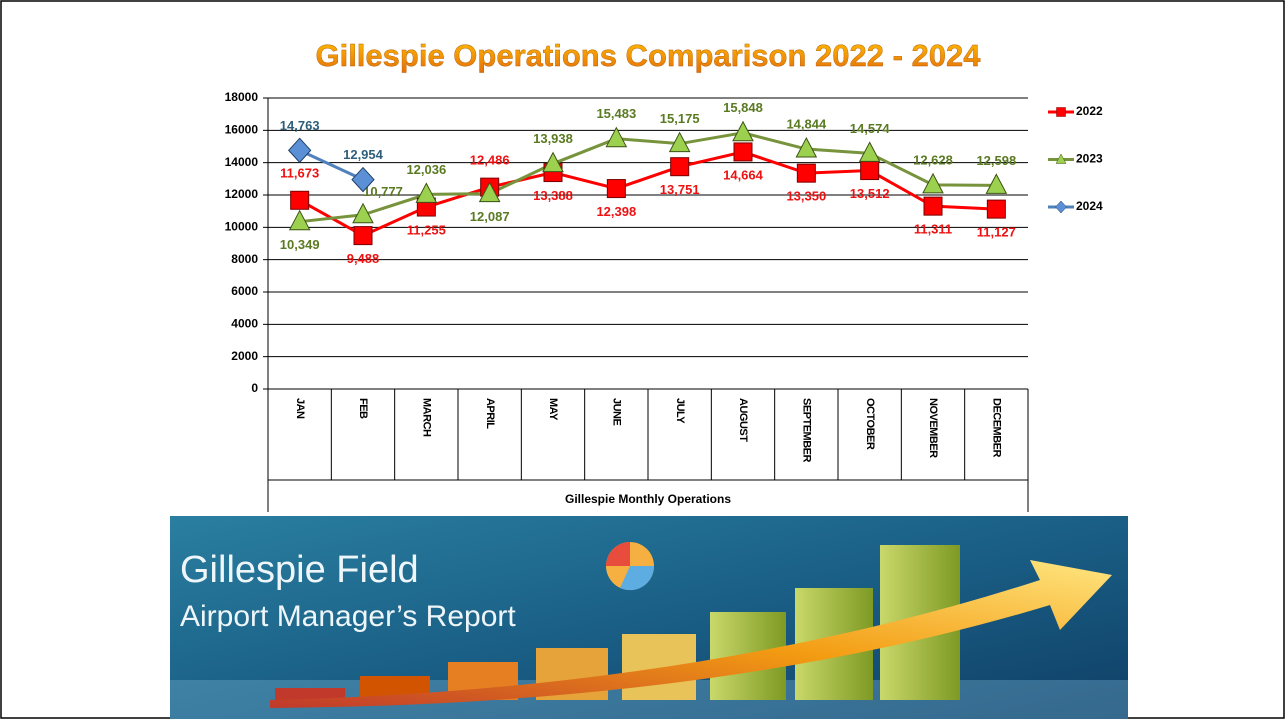 The height and width of the screenshot is (724, 1285). I want to click on y-tick-label: 6000, so click(244, 291).